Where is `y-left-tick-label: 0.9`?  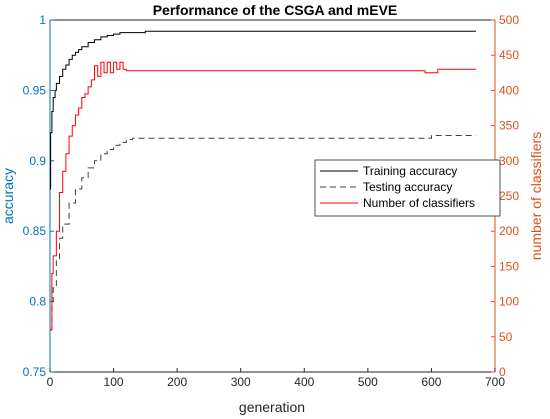
y-left-tick-label: 0.9 is located at coordinates (37, 161).